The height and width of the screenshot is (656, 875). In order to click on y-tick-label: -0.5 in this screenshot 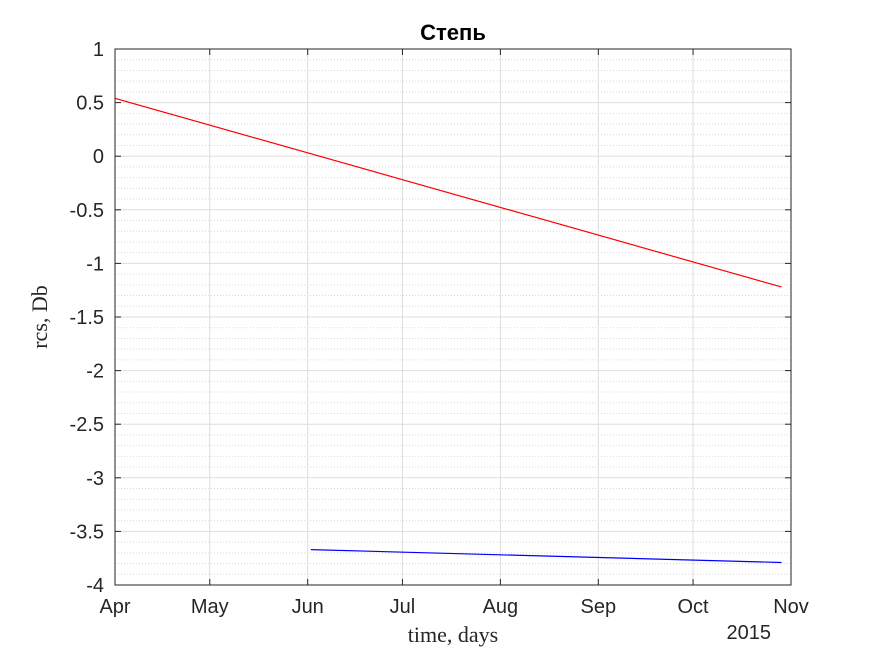, I will do `click(87, 211)`.